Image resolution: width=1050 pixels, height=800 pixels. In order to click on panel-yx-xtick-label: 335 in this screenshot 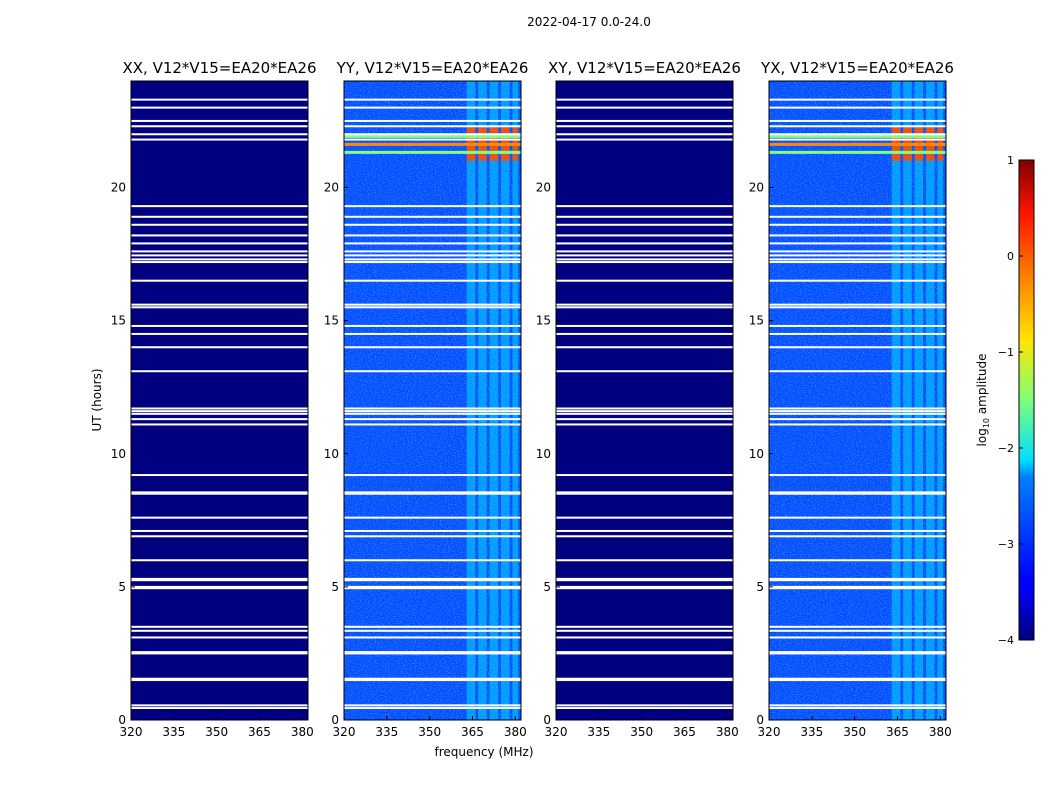, I will do `click(811, 732)`.